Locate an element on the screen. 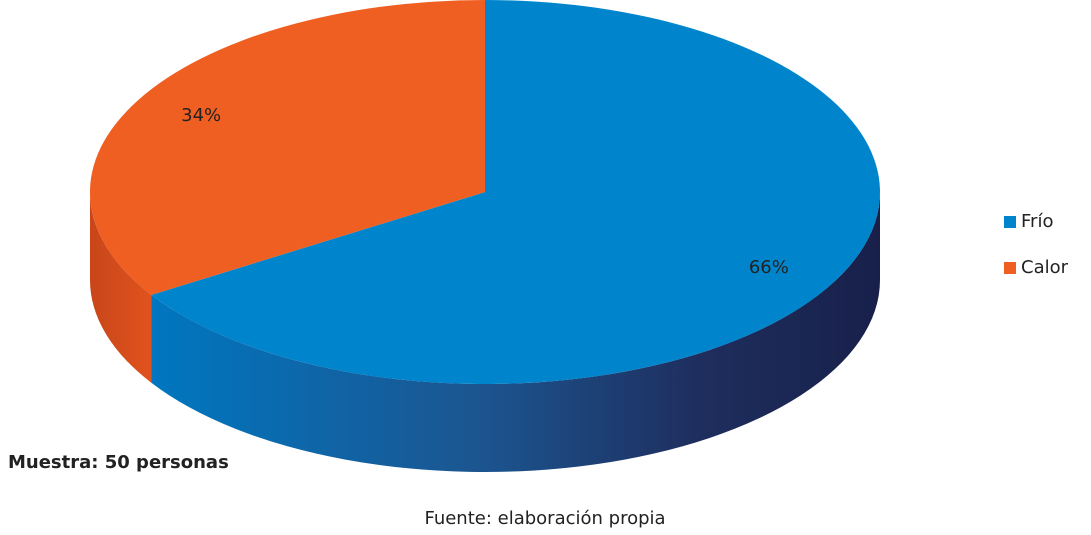 The image size is (1091, 535). legend-label: Calor is located at coordinates (1045, 267).